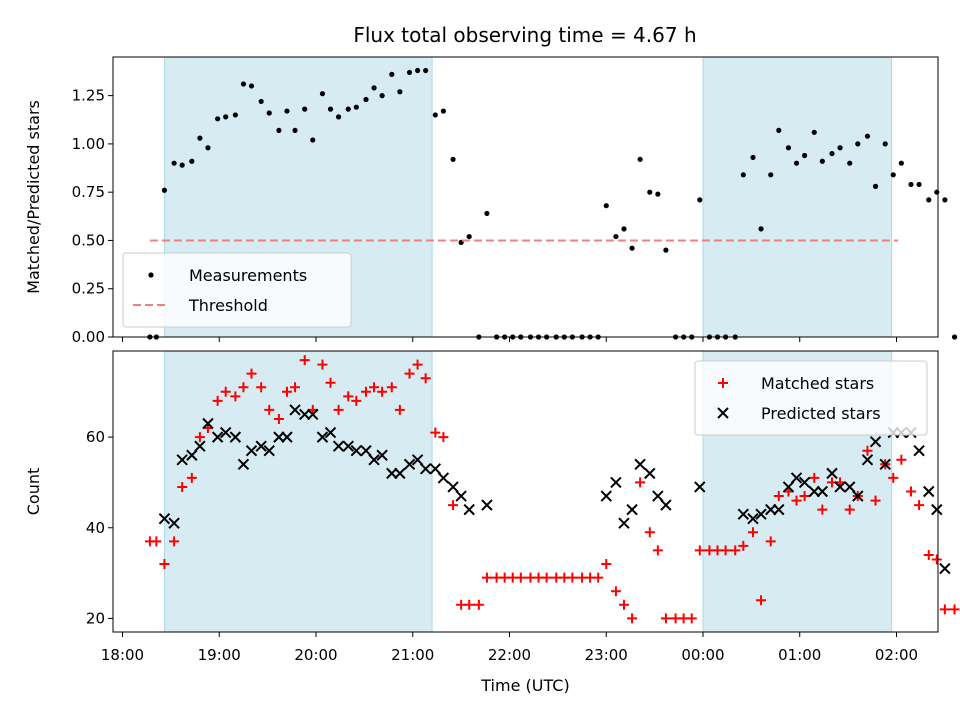  What do you see at coordinates (412, 655) in the screenshot?
I see `x-tick-label: 21:00` at bounding box center [412, 655].